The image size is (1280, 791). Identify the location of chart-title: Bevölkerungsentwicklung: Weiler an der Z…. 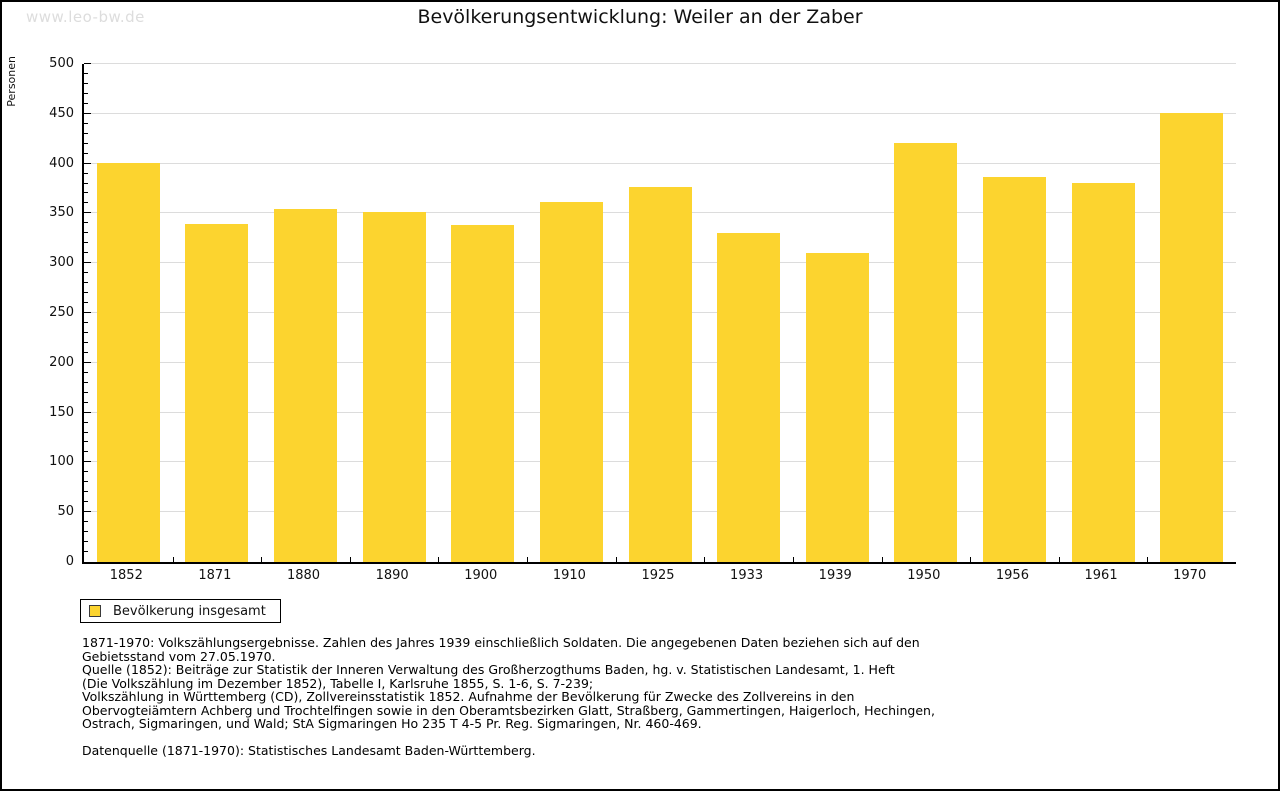
(640, 17).